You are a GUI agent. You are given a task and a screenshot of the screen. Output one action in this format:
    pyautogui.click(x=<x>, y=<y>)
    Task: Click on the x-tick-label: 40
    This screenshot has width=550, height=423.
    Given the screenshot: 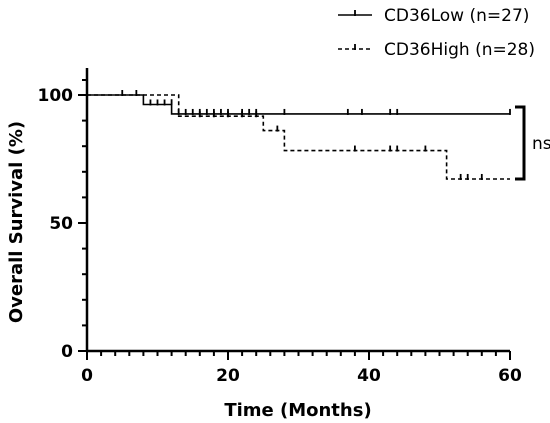 What is the action you would take?
    pyautogui.click(x=369, y=376)
    